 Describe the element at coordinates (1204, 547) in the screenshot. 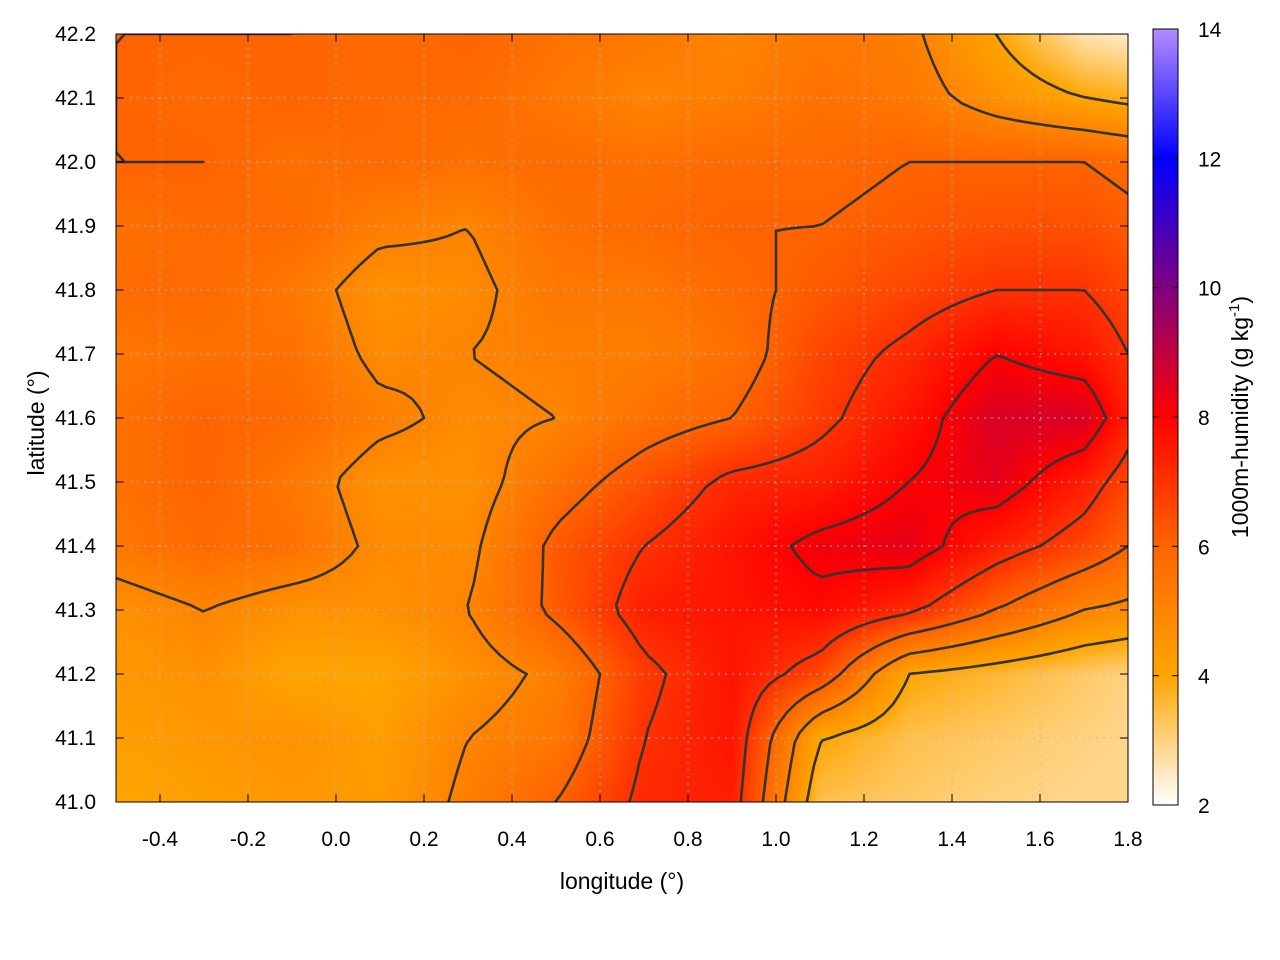

I see `colorbar-tick-label: 6` at that location.